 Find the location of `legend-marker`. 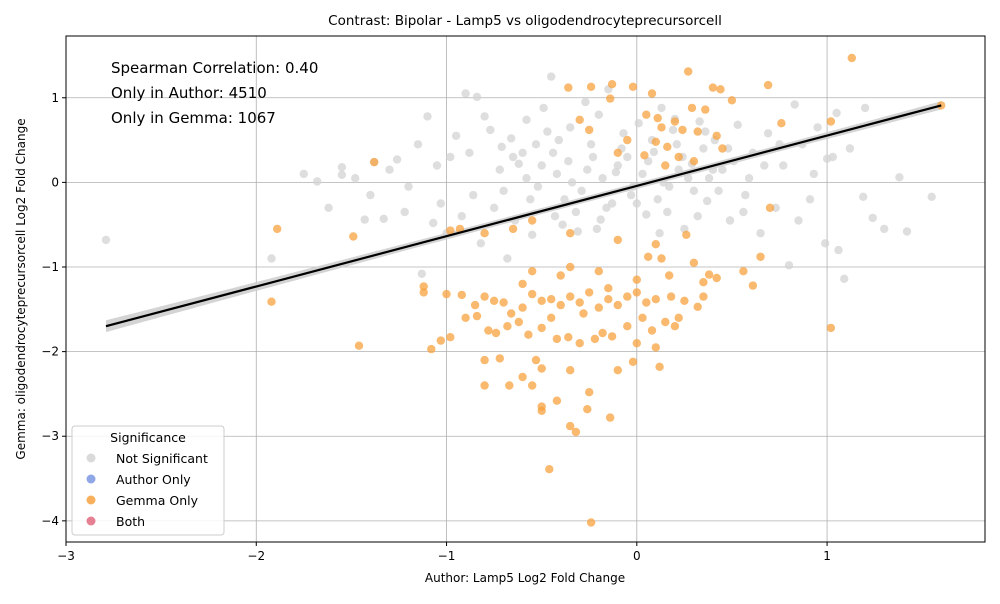

legend-marker is located at coordinates (91, 500).